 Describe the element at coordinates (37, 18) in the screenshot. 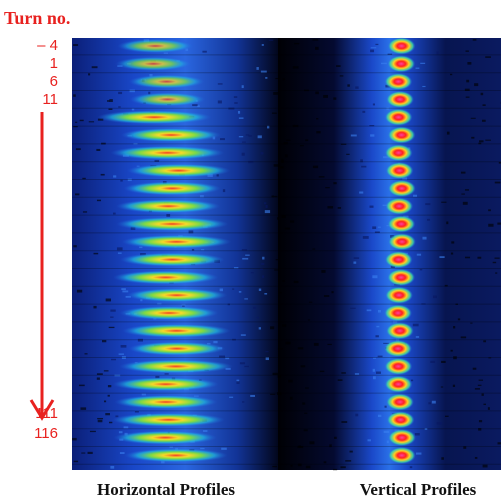

I see `title: Turn no.` at that location.